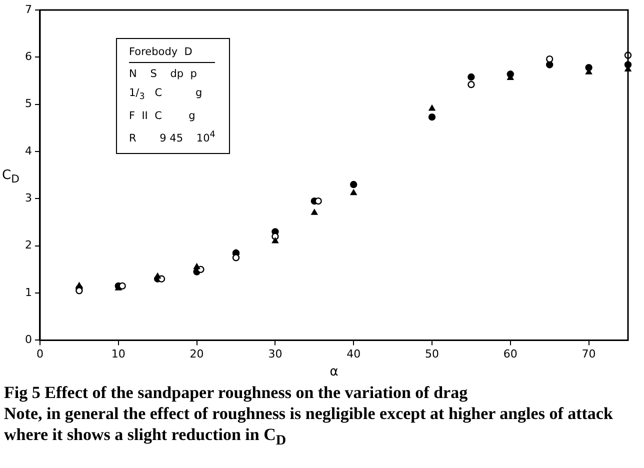 Image resolution: width=644 pixels, height=468 pixels. Describe the element at coordinates (40, 354) in the screenshot. I see `x-tick-label: 0` at that location.